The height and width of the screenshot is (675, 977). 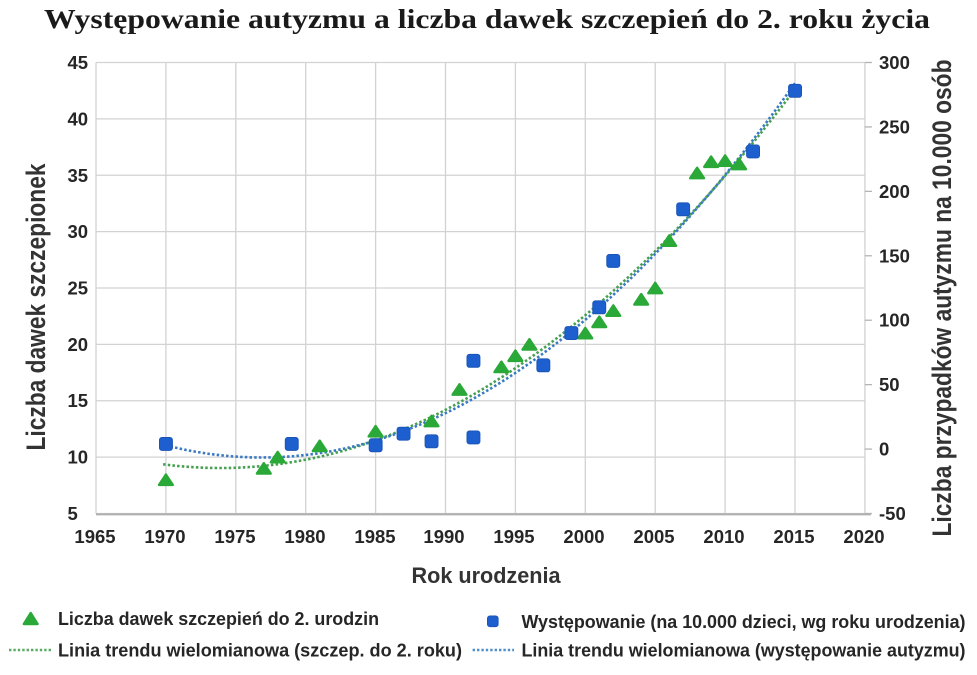 What do you see at coordinates (164, 536) in the screenshot?
I see `svg-text: 1970` at bounding box center [164, 536].